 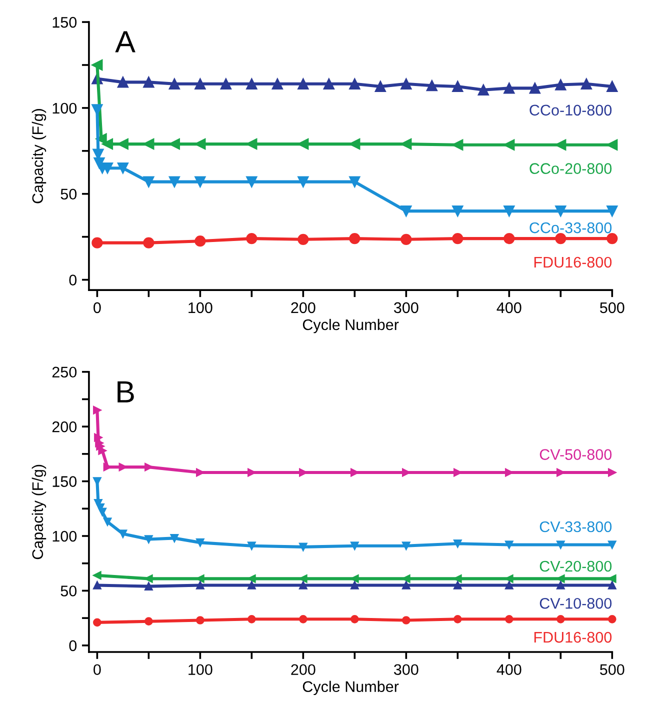 What do you see at coordinates (571, 228) in the screenshot?
I see `series-label: CCo-33-800` at bounding box center [571, 228].